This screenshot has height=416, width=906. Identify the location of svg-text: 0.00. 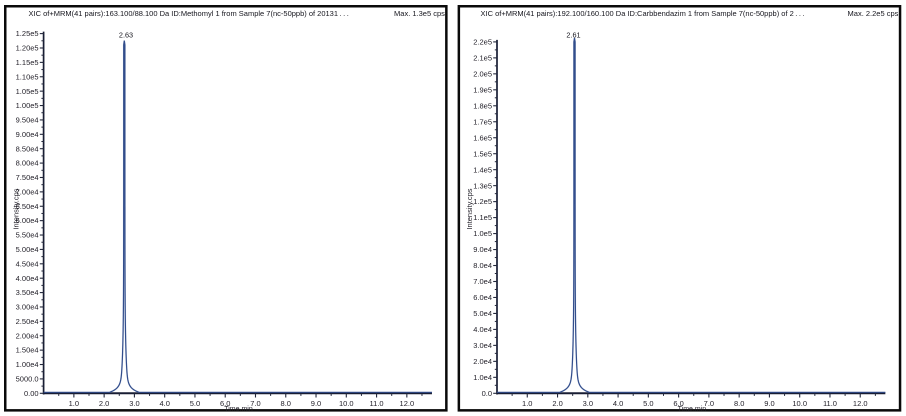
(31, 393).